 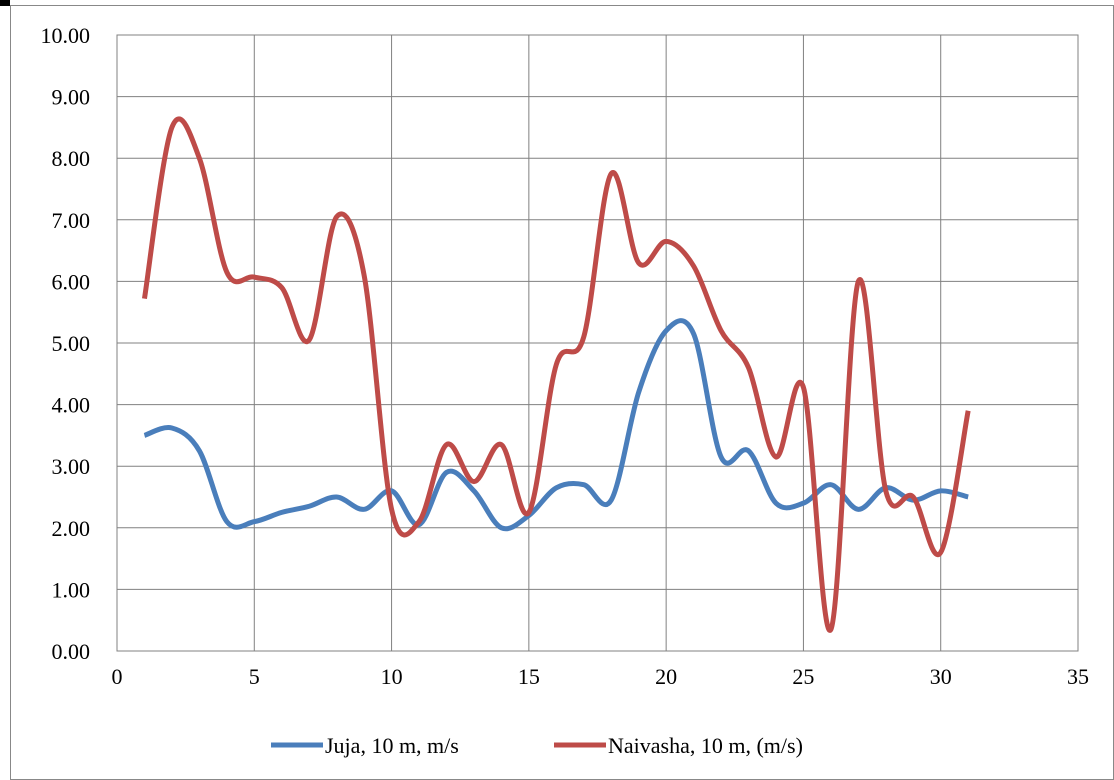 I want to click on x-tick-label: 15, so click(x=529, y=676).